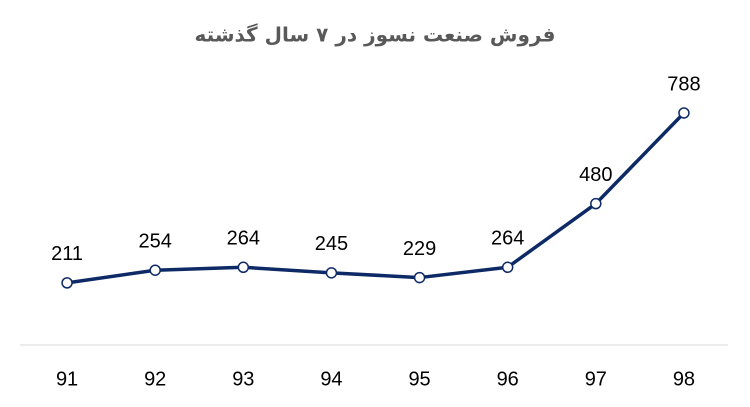 This screenshot has width=750, height=407. I want to click on data-label: 254, so click(155, 241).